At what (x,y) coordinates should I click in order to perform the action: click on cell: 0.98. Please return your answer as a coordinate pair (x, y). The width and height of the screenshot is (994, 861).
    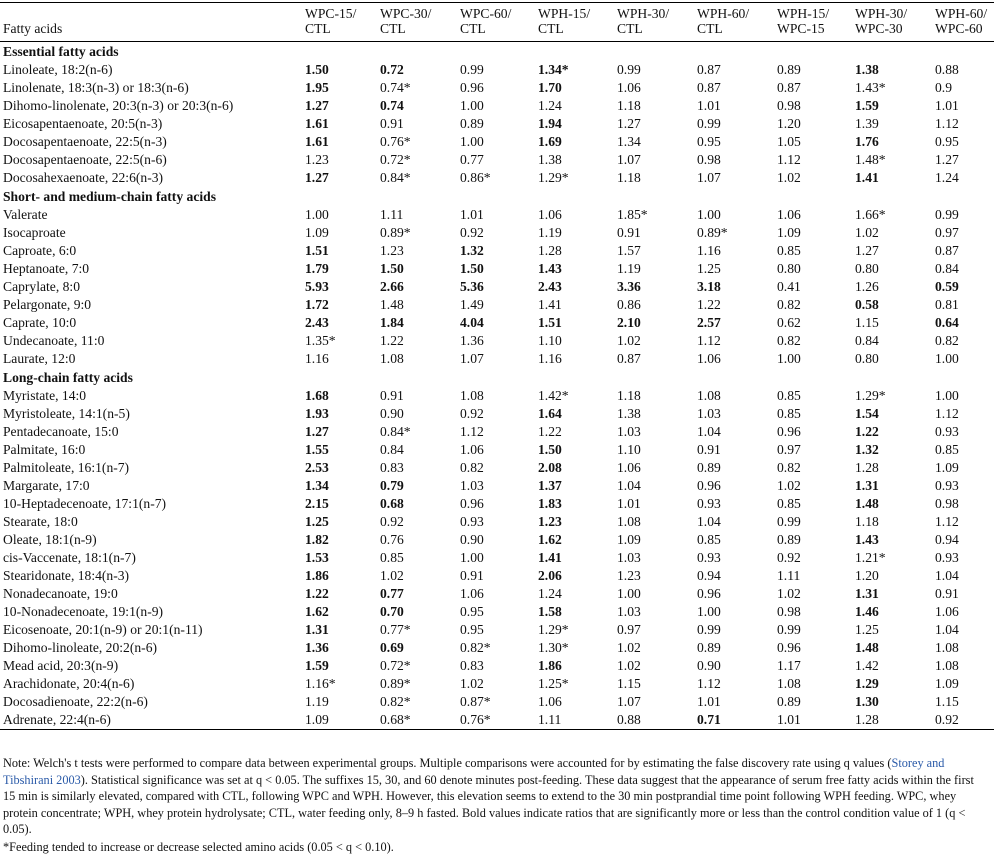
    Looking at the image, I should click on (947, 503).